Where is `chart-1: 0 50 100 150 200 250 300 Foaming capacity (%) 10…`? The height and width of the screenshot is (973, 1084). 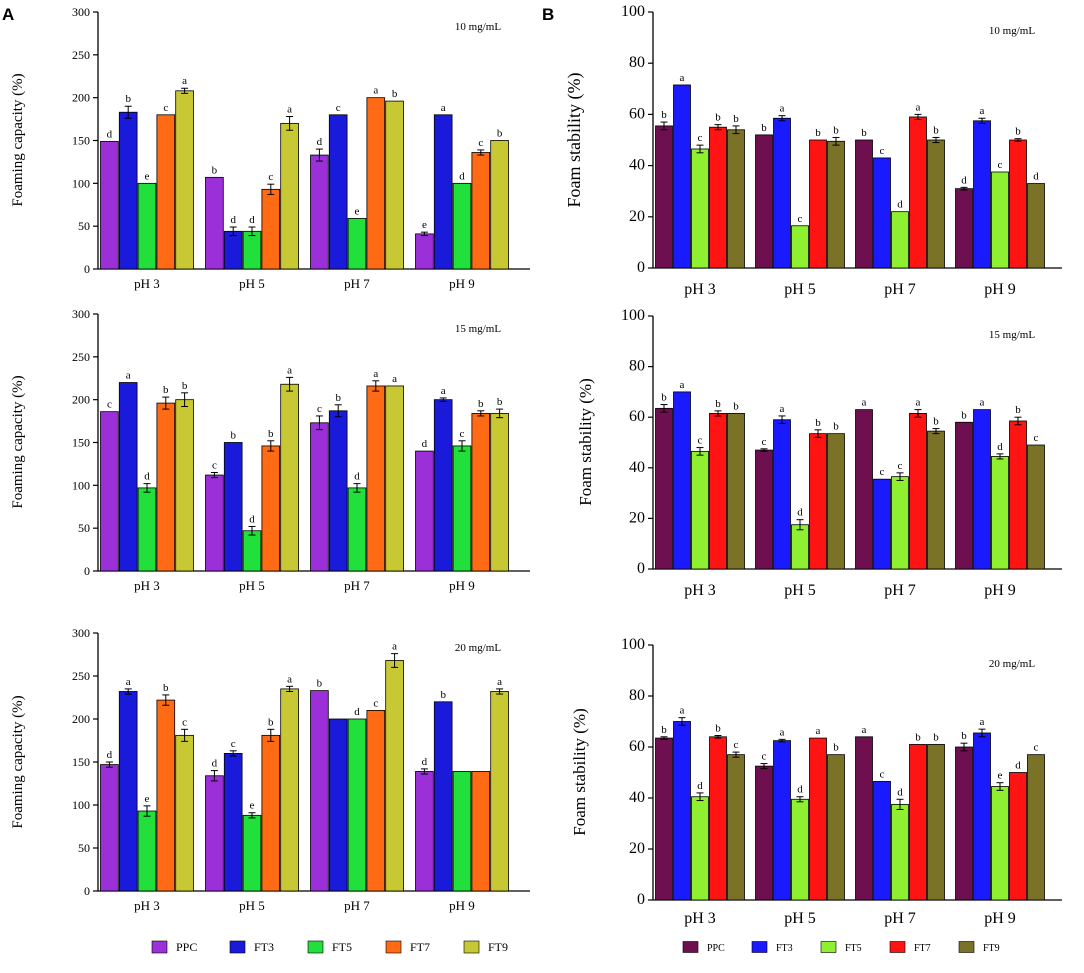
chart-1: 0 50 100 150 200 250 300 Foaming capacity (%) 10… is located at coordinates (270, 148).